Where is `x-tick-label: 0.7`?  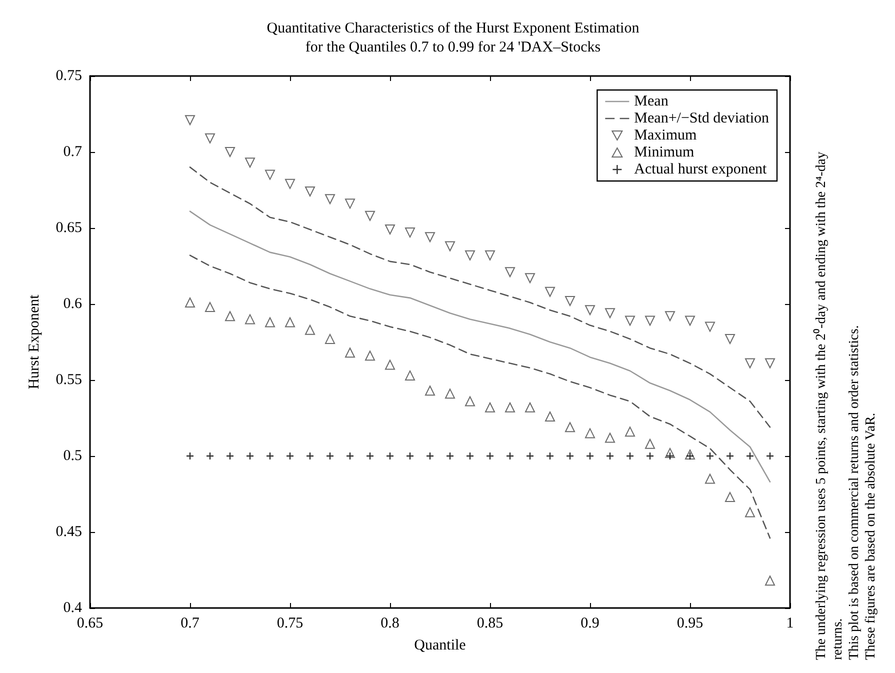 x-tick-label: 0.7 is located at coordinates (190, 624).